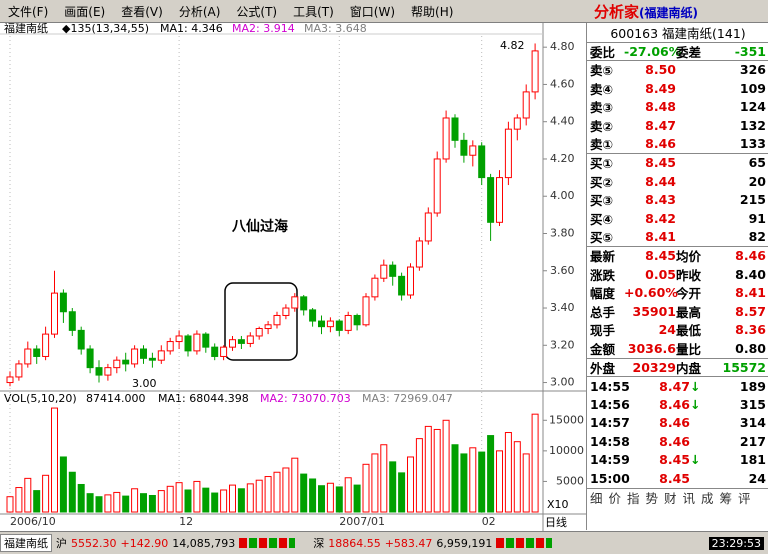  What do you see at coordinates (562, 158) in the screenshot?
I see `y-tick-label: 4.20` at bounding box center [562, 158].